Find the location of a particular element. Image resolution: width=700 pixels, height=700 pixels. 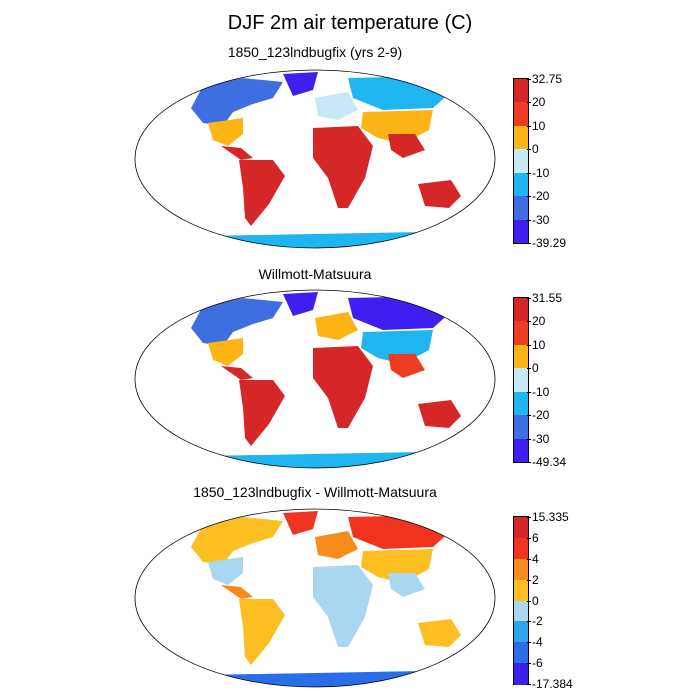

colorbar-label: -20 is located at coordinates (541, 196).